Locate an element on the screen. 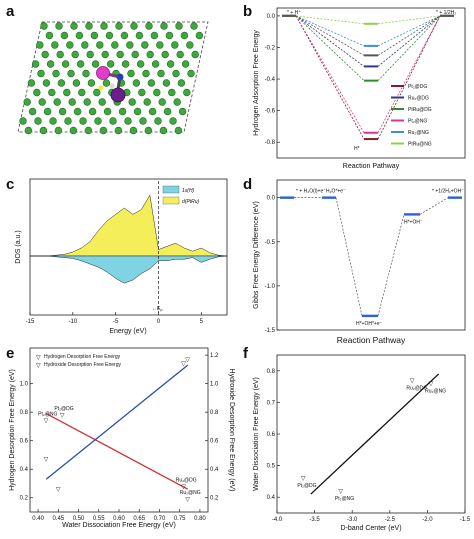 The height and width of the screenshot is (539, 474). y2-tick-label: 1.2 is located at coordinates (214, 356).